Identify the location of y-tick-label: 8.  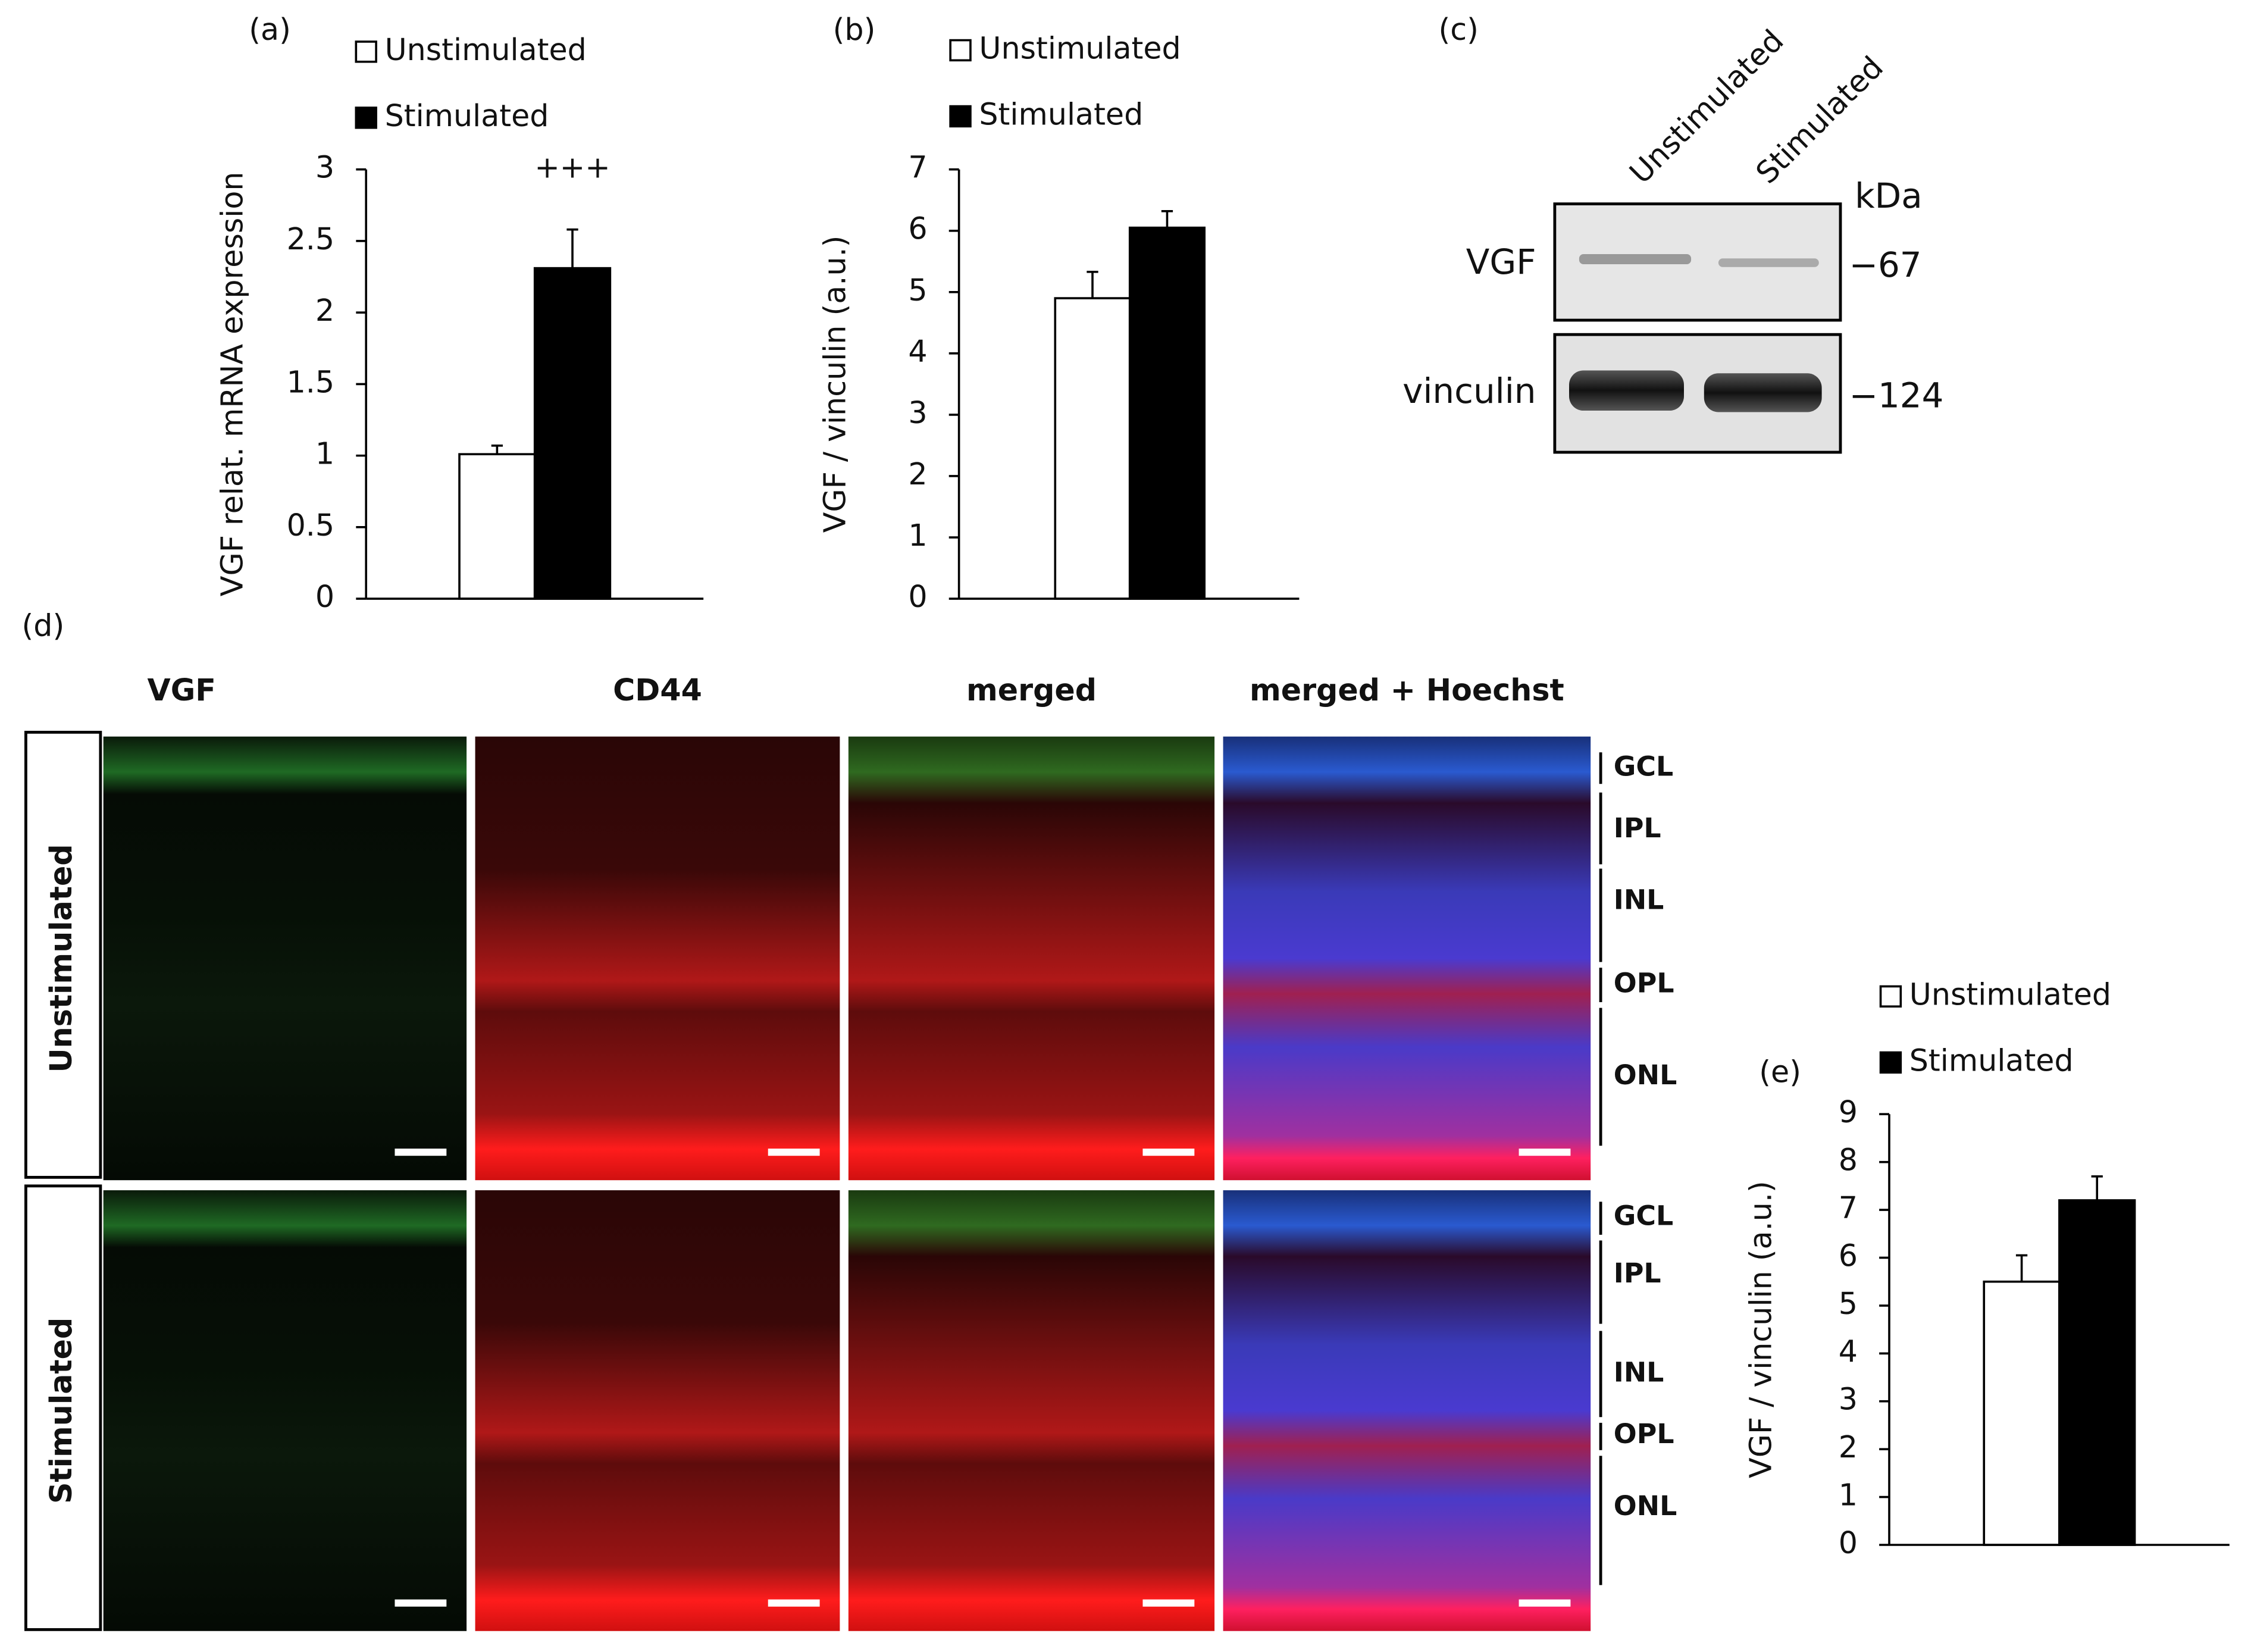
(1848, 1160).